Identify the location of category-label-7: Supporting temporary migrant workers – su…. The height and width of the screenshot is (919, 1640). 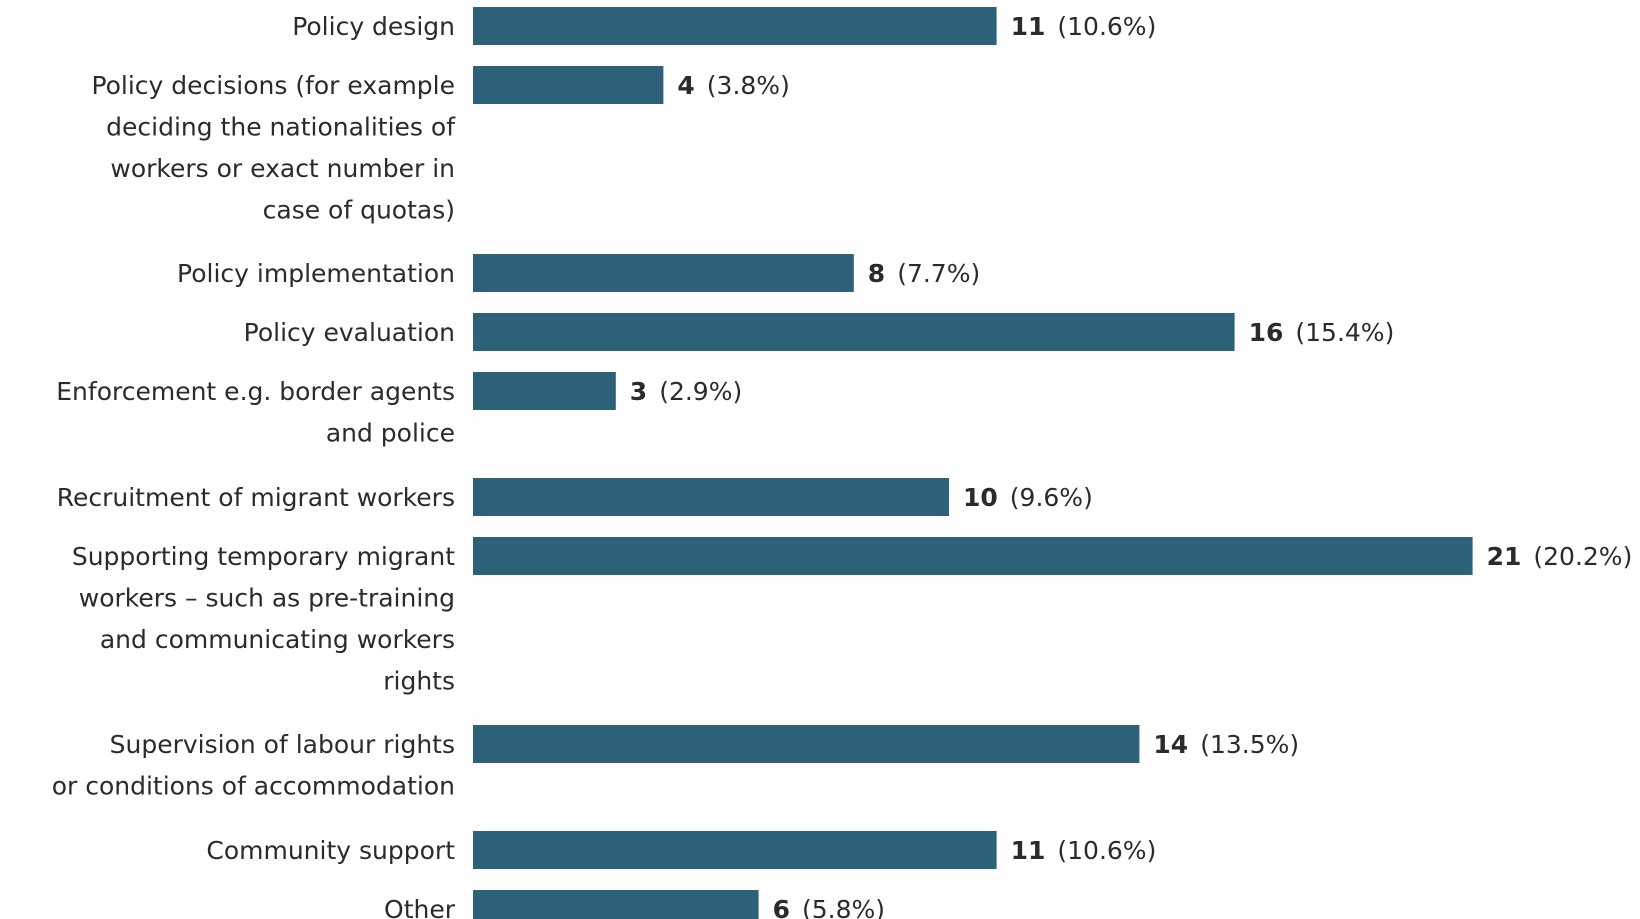
(263, 619).